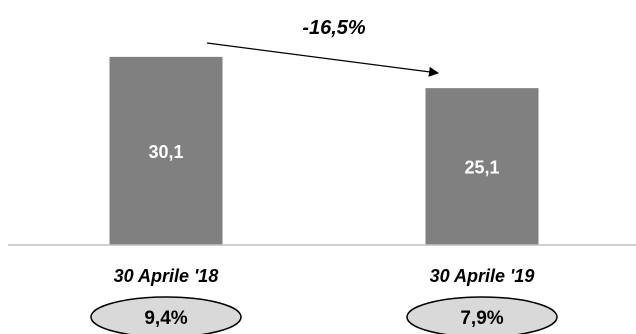 The image size is (636, 334). Describe the element at coordinates (166, 276) in the screenshot. I see `category-label-1: 30 Aprile '18` at that location.